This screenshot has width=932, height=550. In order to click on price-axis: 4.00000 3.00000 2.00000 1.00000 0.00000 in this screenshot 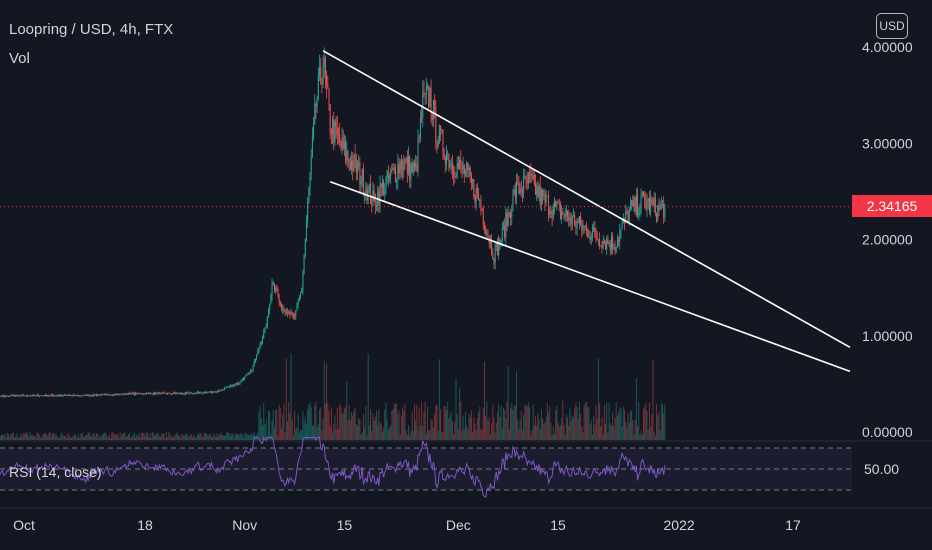, I will do `click(887, 239)`.